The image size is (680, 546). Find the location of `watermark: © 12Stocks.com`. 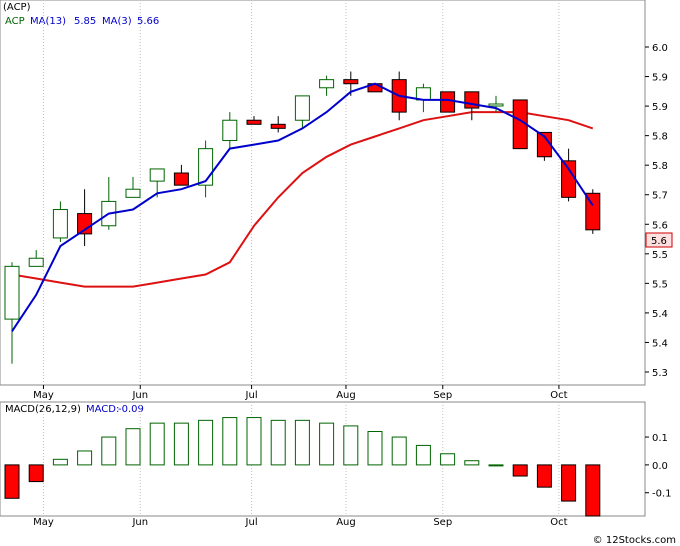

watermark: © 12Stocks.com is located at coordinates (634, 540).